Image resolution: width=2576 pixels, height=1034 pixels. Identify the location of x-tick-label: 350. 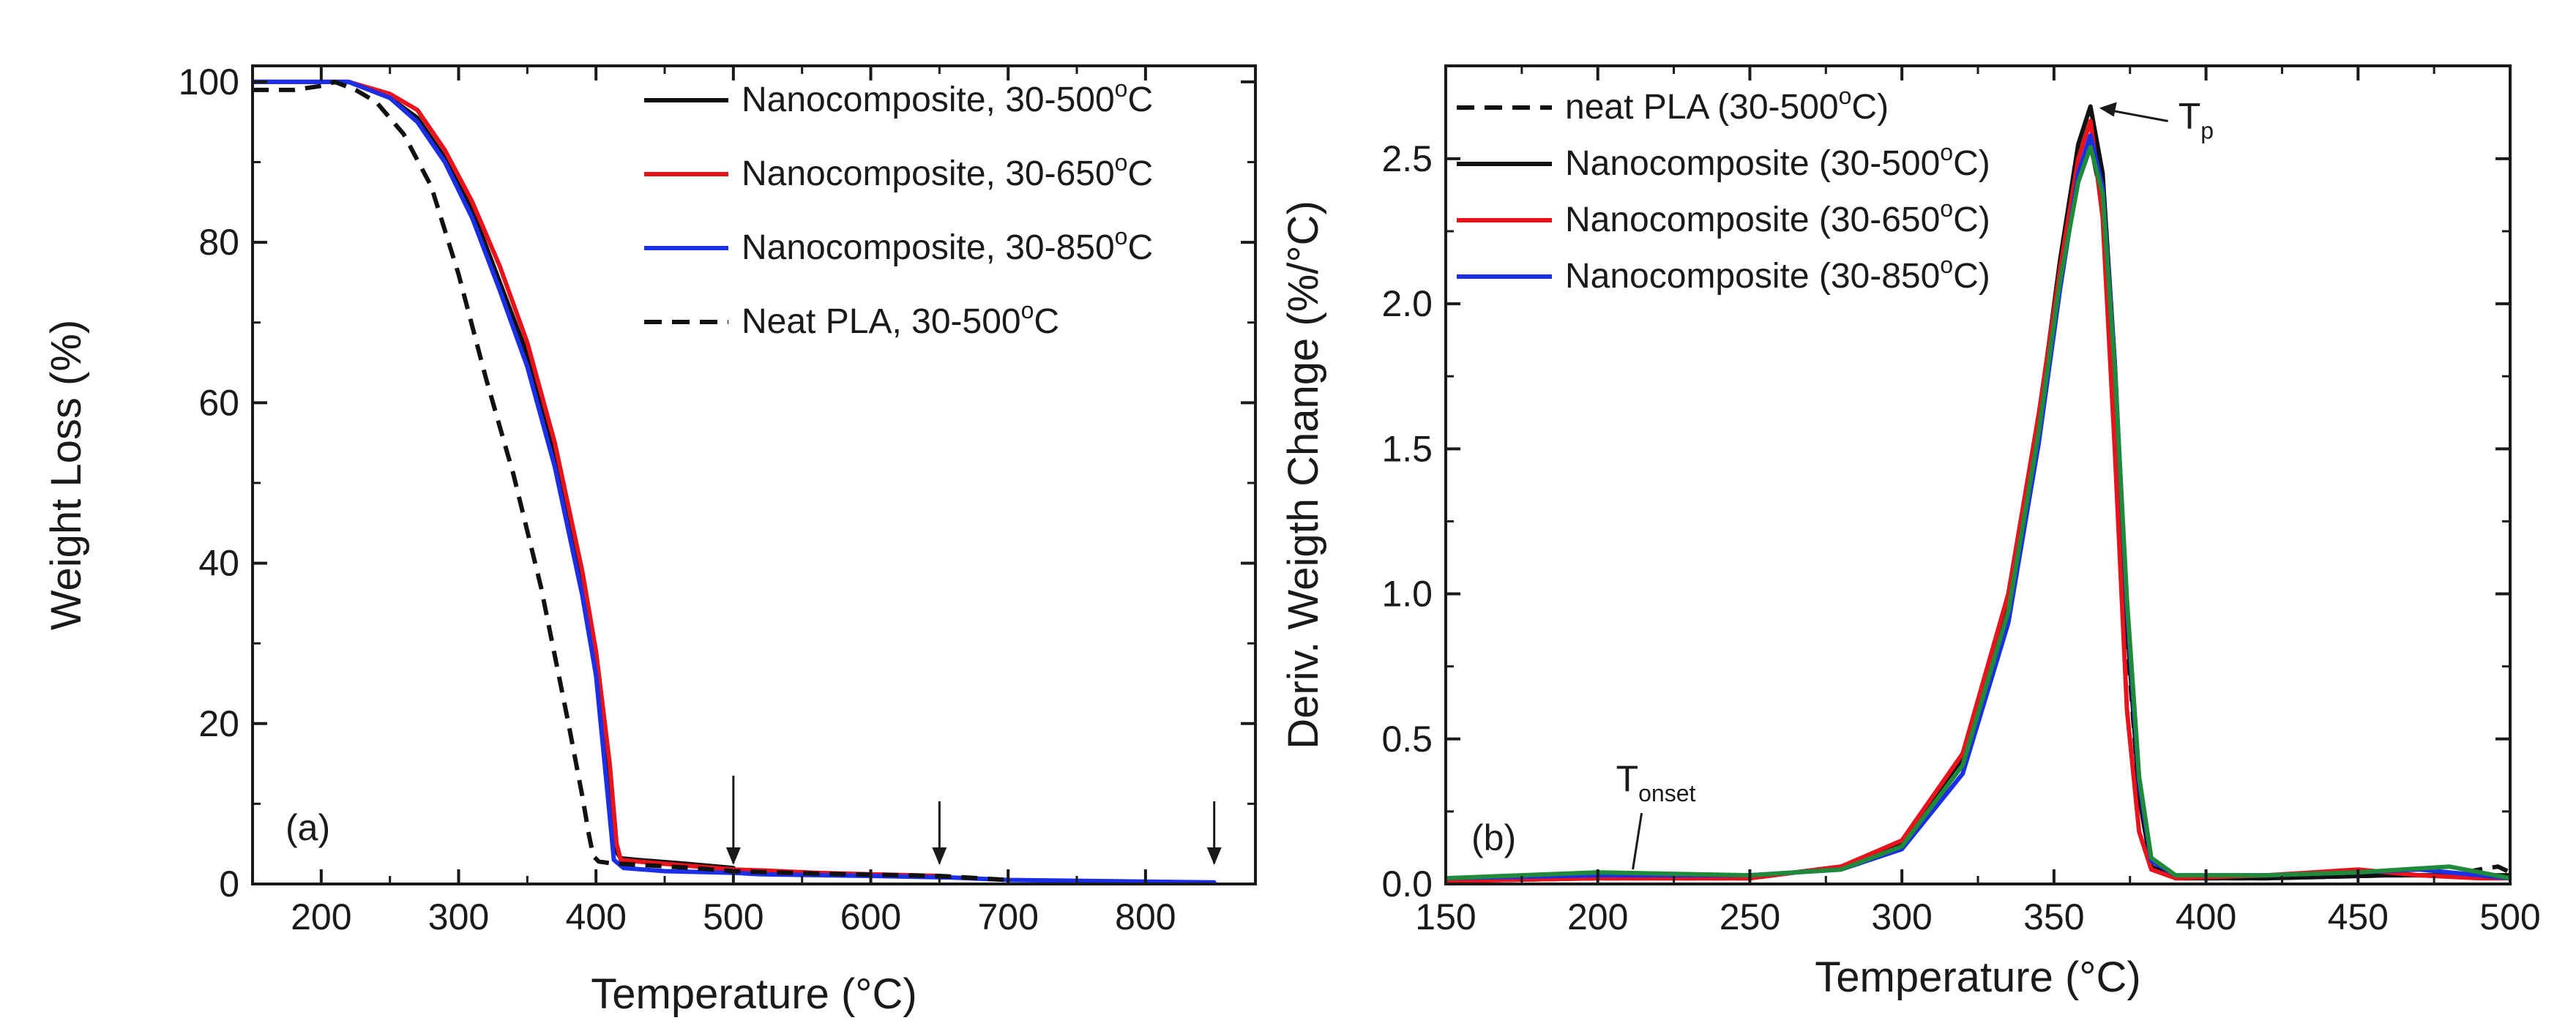
(2053, 916).